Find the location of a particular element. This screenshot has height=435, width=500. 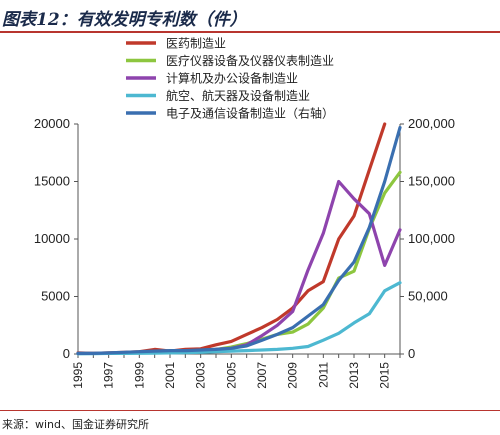

left-y-tick-label: 10000 is located at coordinates (52, 238).